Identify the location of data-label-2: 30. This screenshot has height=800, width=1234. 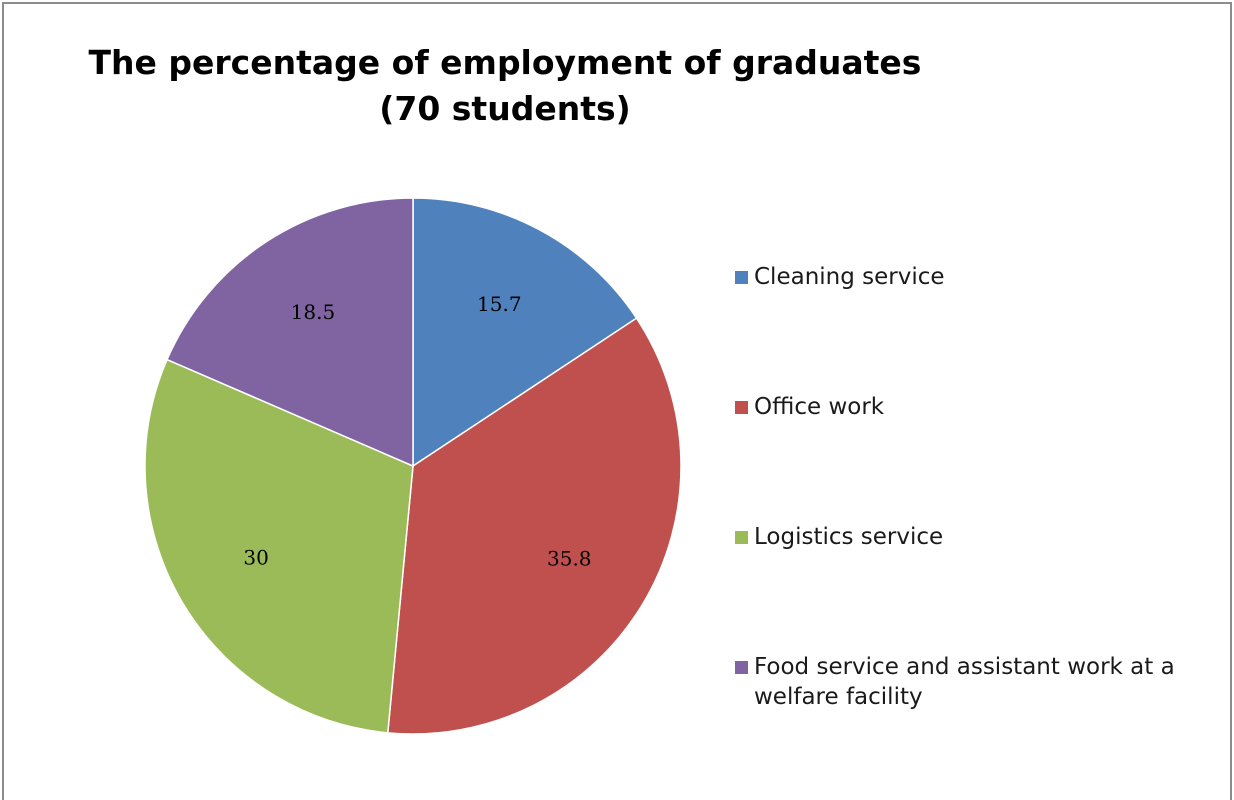
(255, 557).